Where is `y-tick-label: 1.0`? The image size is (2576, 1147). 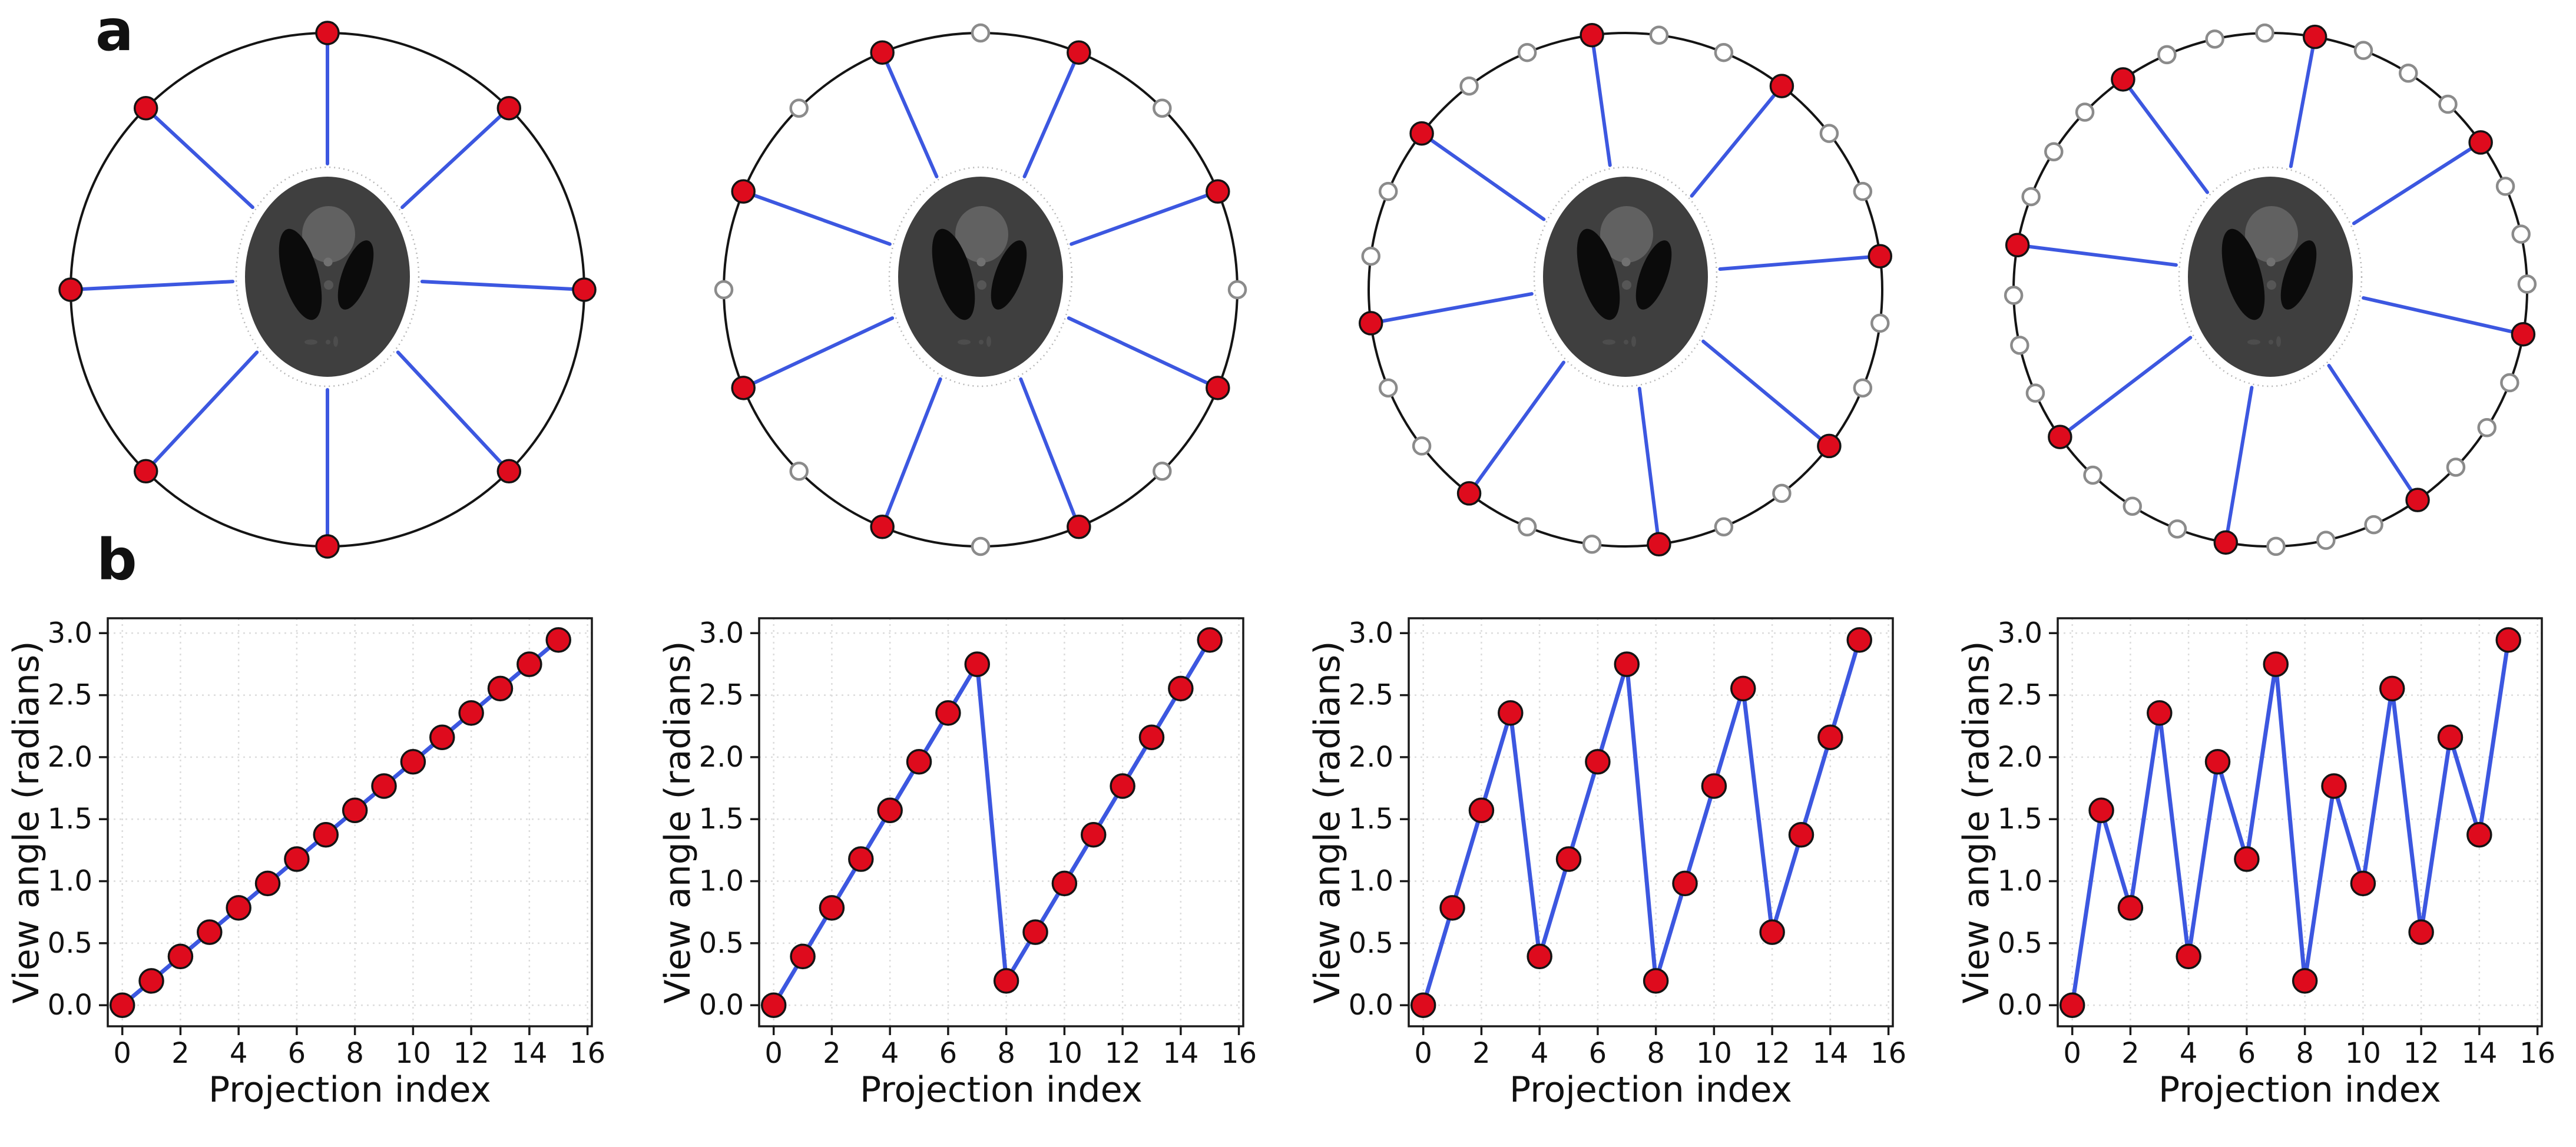 y-tick-label: 1.0 is located at coordinates (2020, 881).